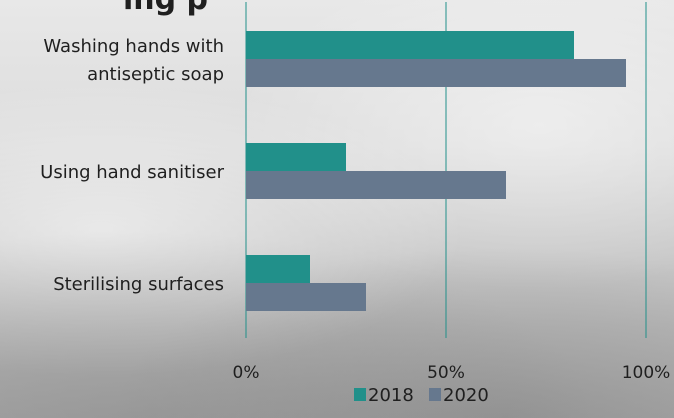 The image size is (674, 418). I want to click on x-tick-label: 100%, so click(646, 373).